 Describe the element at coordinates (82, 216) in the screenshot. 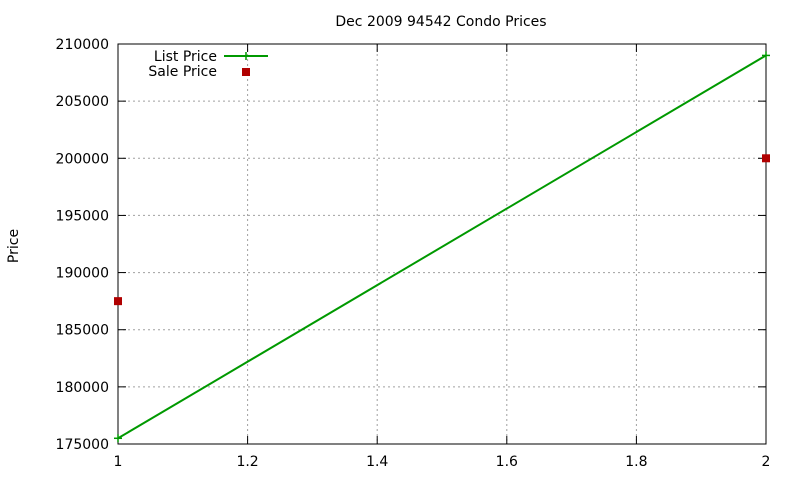

I see `y-tick-label: 195000` at that location.